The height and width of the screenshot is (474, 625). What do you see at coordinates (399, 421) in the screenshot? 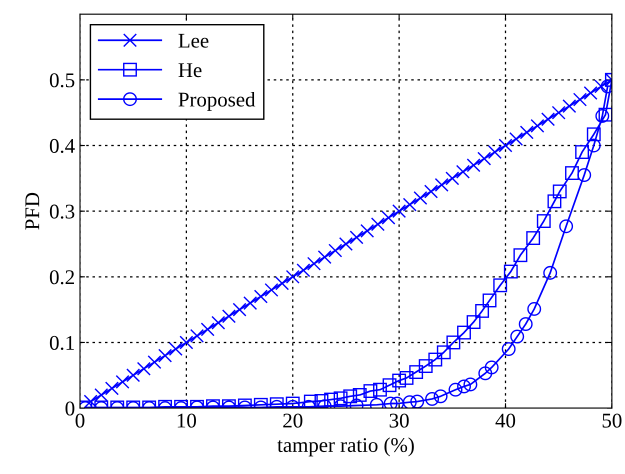
I see `x-tick-label: 30` at bounding box center [399, 421].